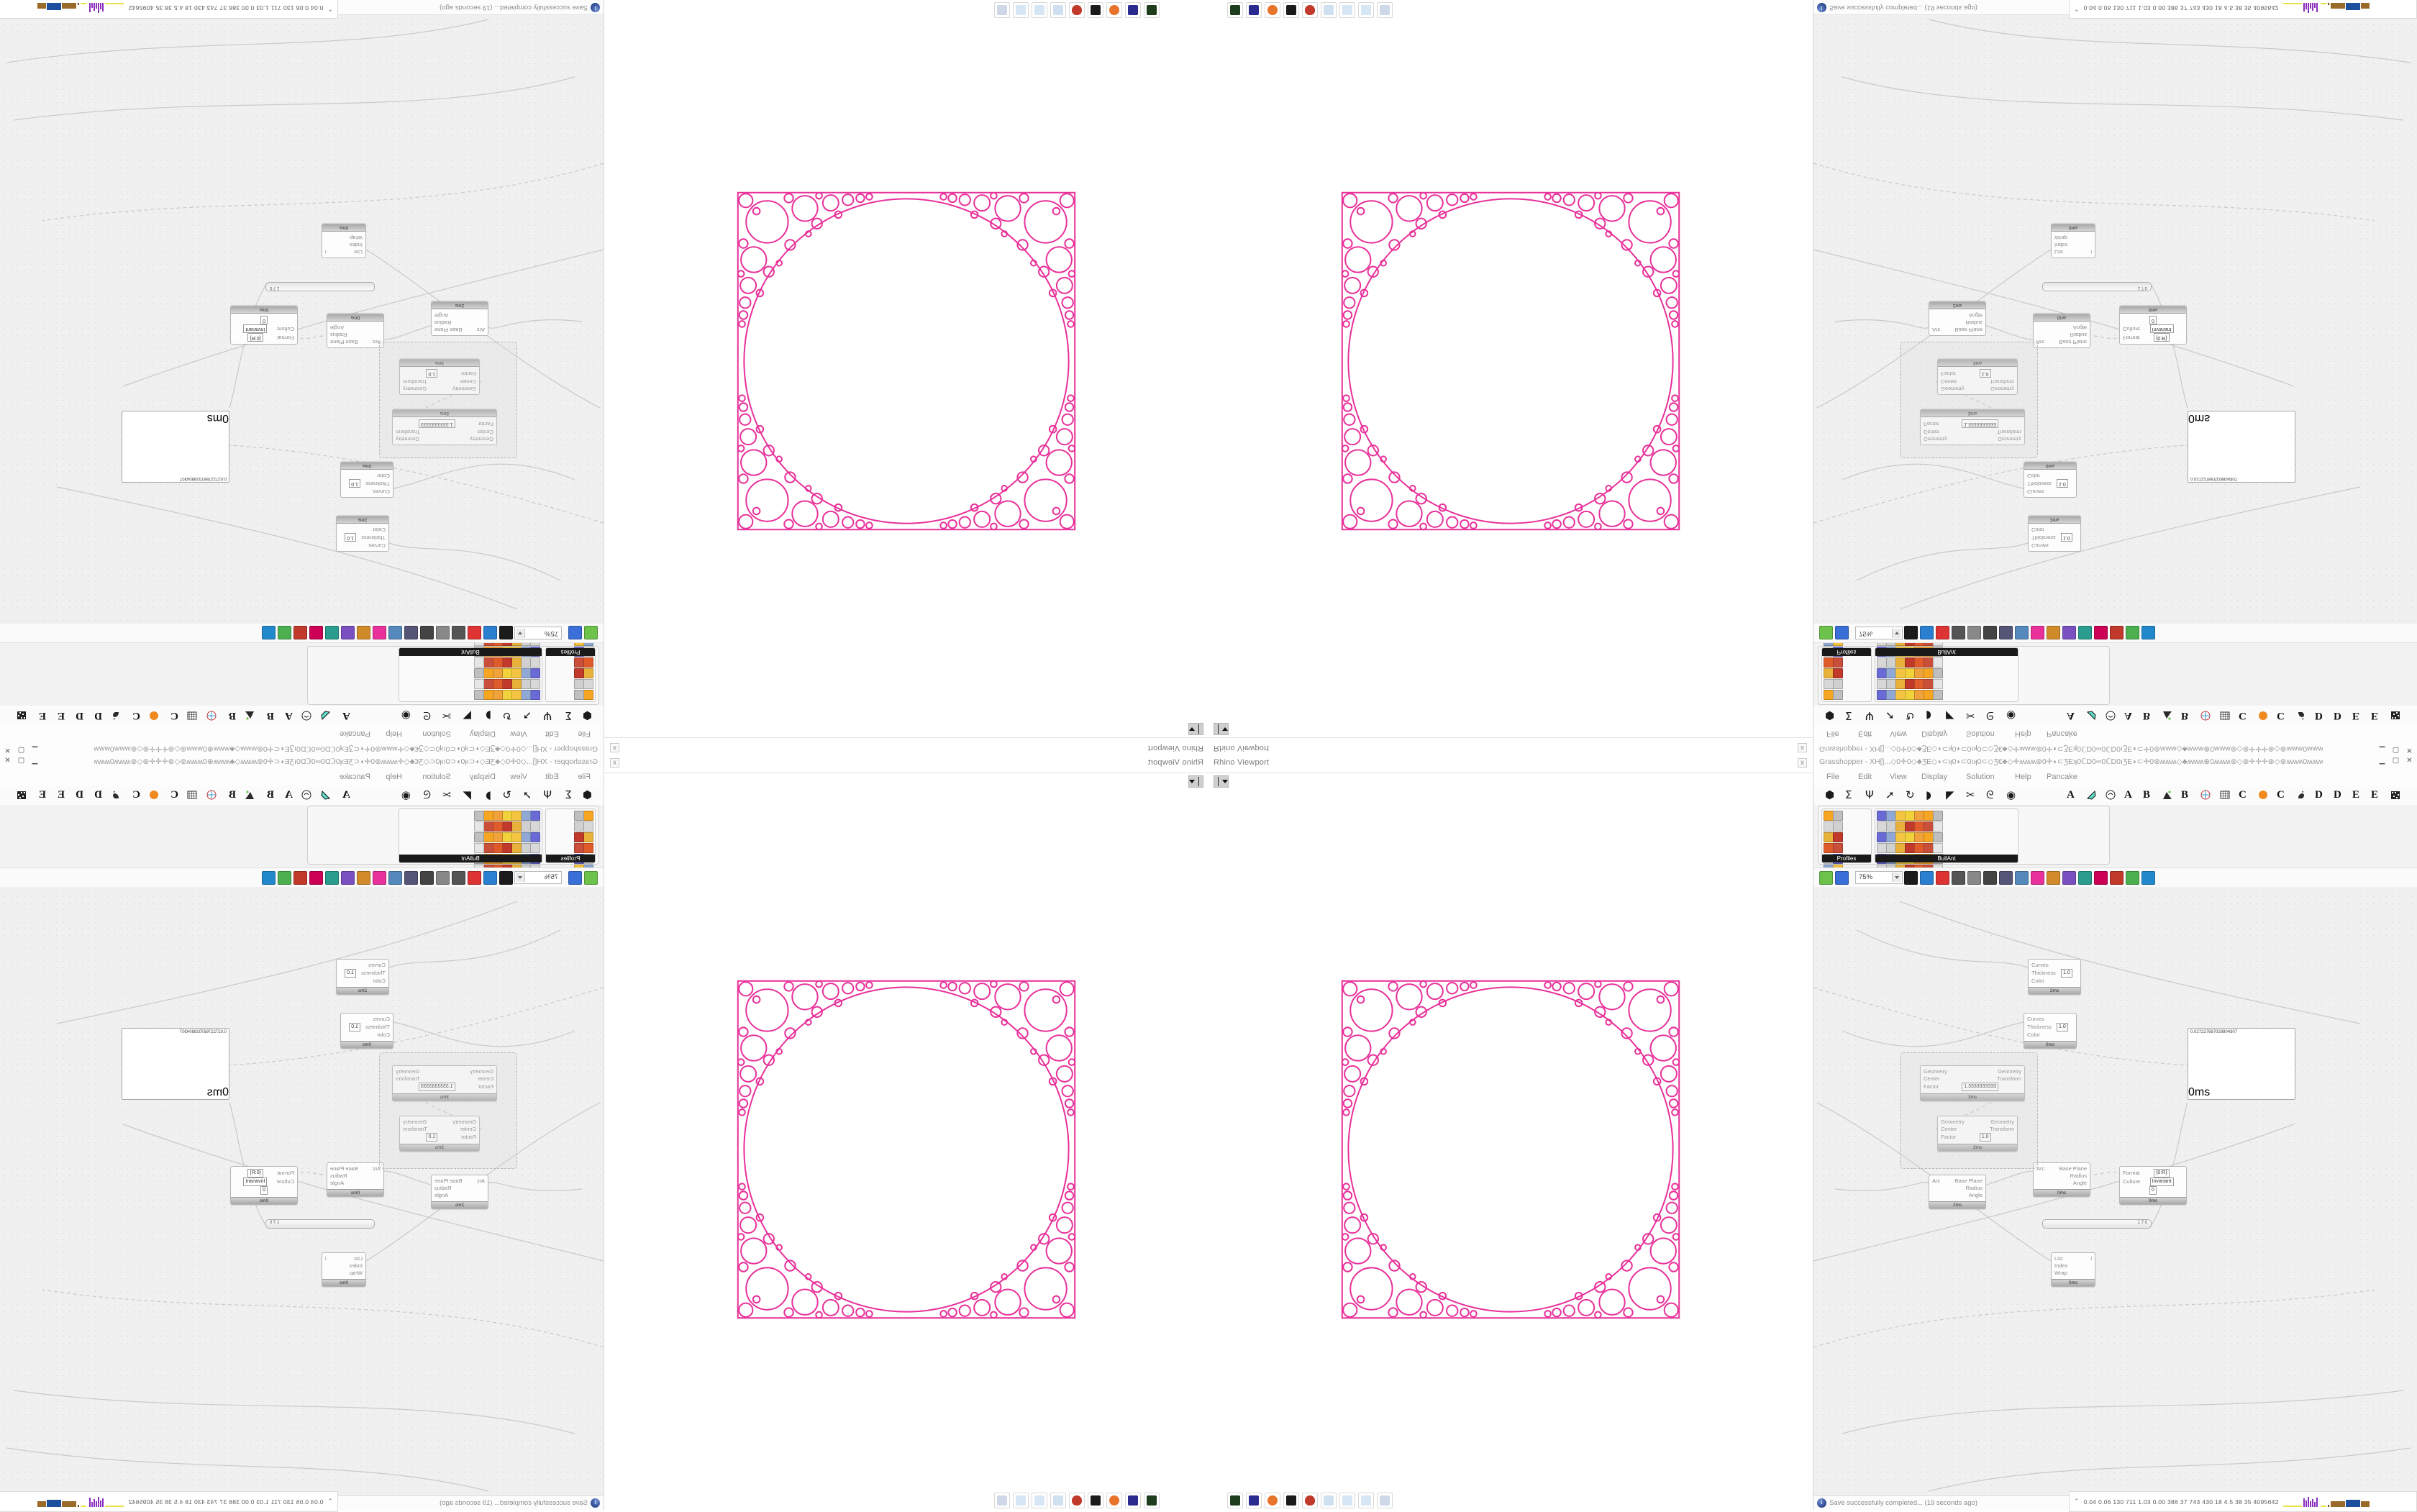 The width and height of the screenshot is (2417, 1512). What do you see at coordinates (2022, 878) in the screenshot?
I see `search-icon` at bounding box center [2022, 878].